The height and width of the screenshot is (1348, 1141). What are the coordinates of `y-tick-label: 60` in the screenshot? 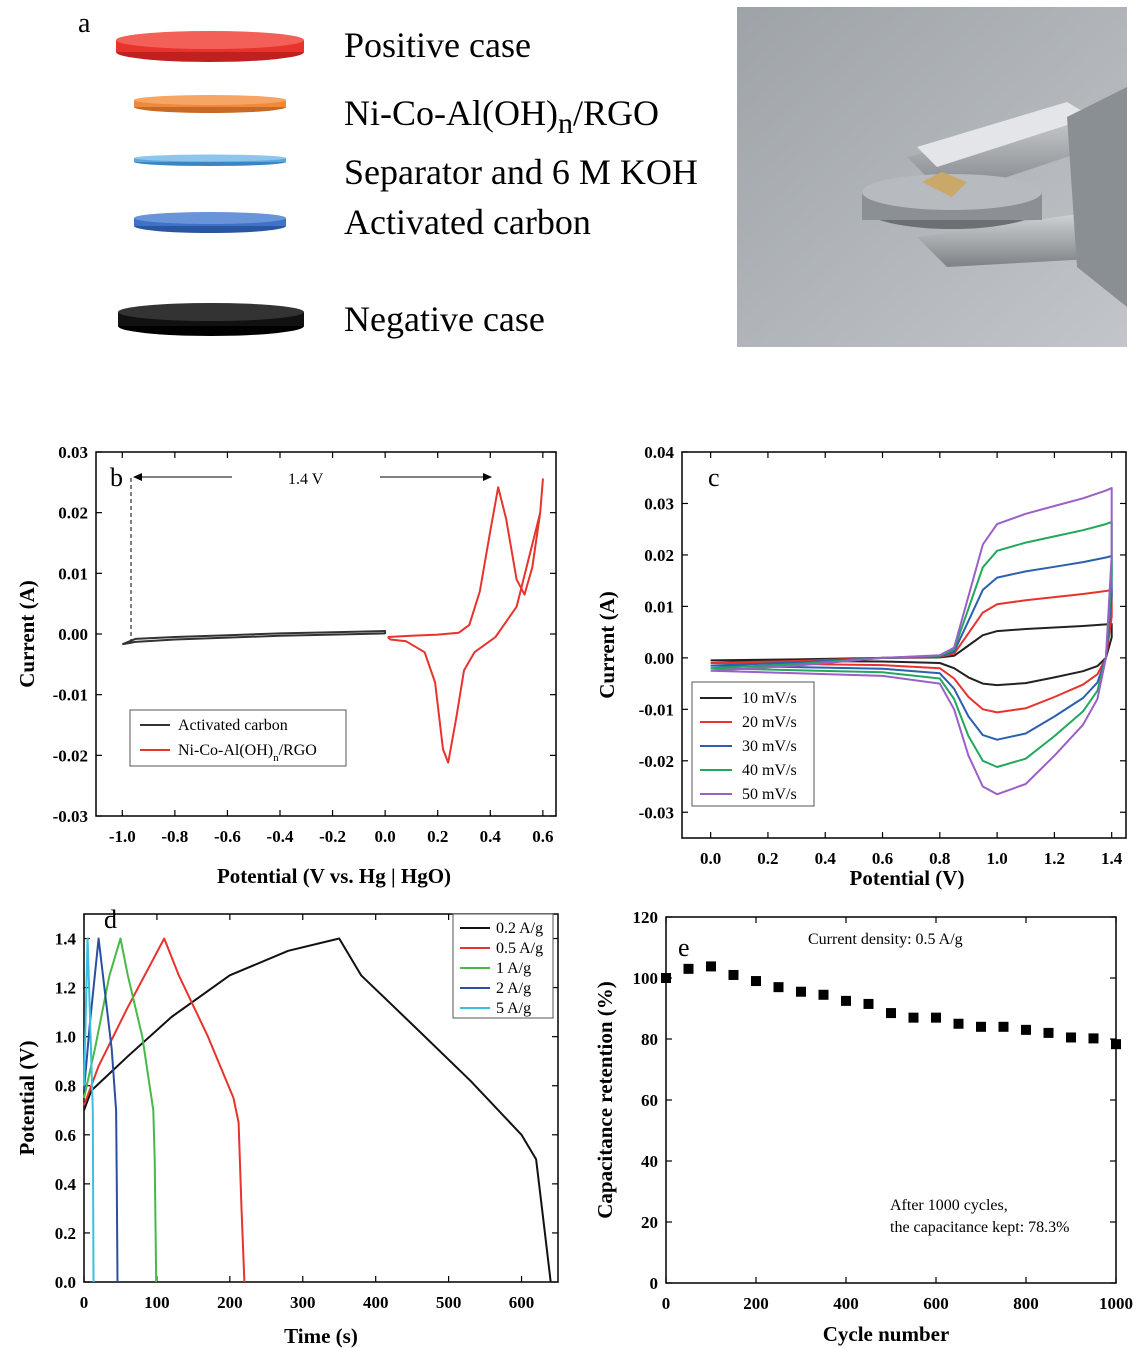 It's located at (649, 1100).